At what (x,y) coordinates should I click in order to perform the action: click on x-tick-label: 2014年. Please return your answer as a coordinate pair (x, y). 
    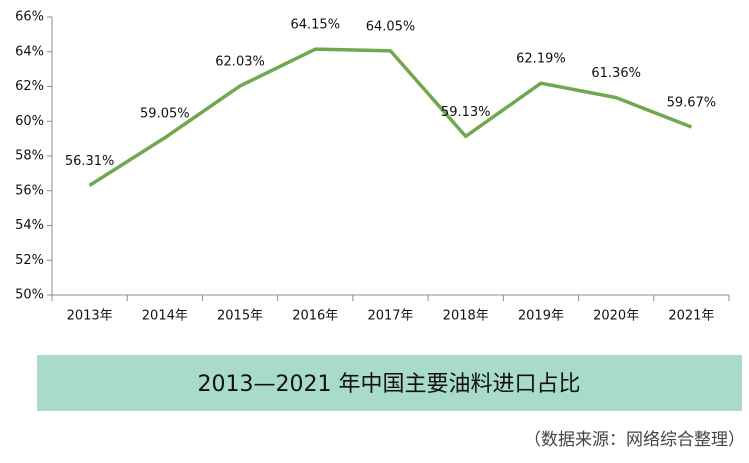
    Looking at the image, I should click on (165, 316).